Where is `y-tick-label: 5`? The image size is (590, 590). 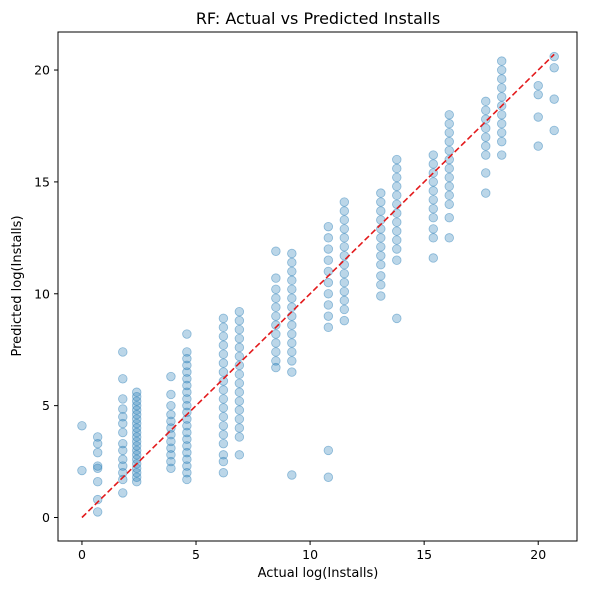
y-tick-label: 5 is located at coordinates (46, 405).